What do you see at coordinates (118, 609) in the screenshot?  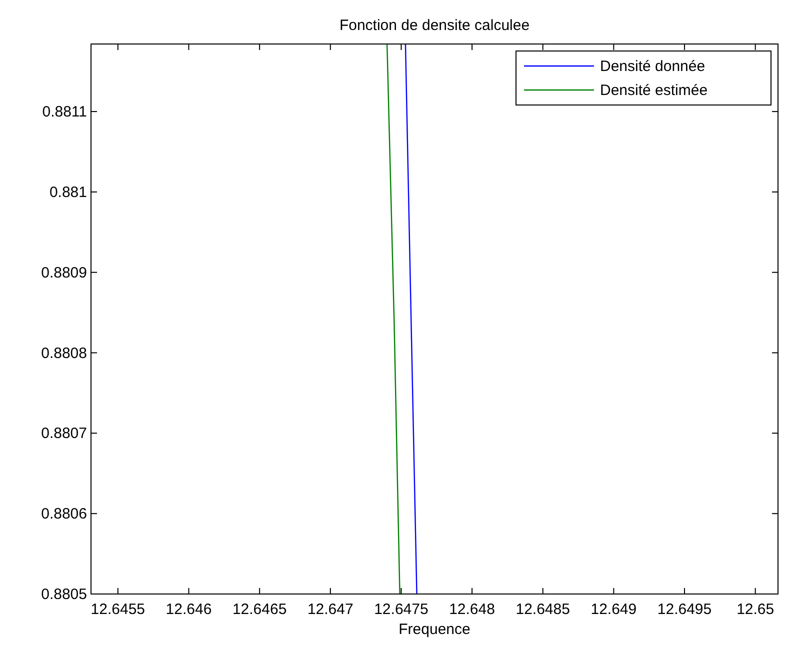 I see `x-tick-label: 12.6455` at bounding box center [118, 609].